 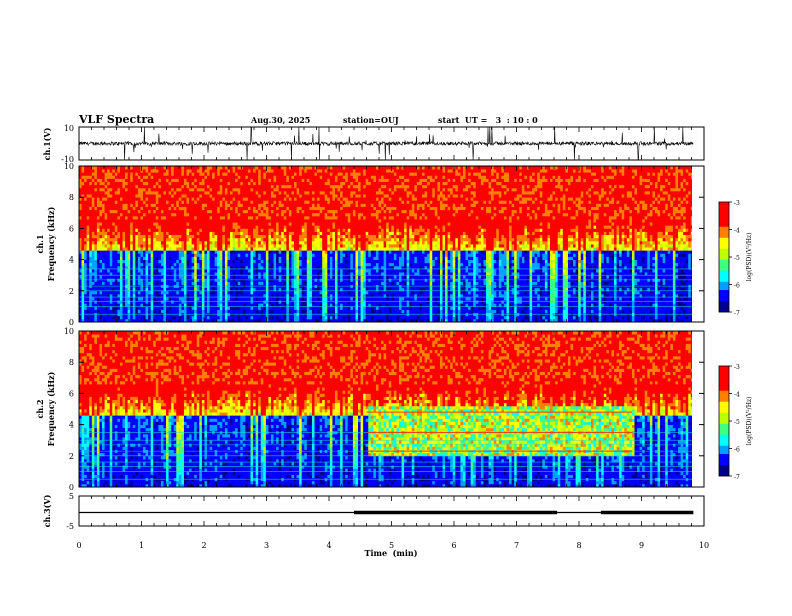 I want to click on ch3-ytick-top: 5, so click(x=71, y=496).